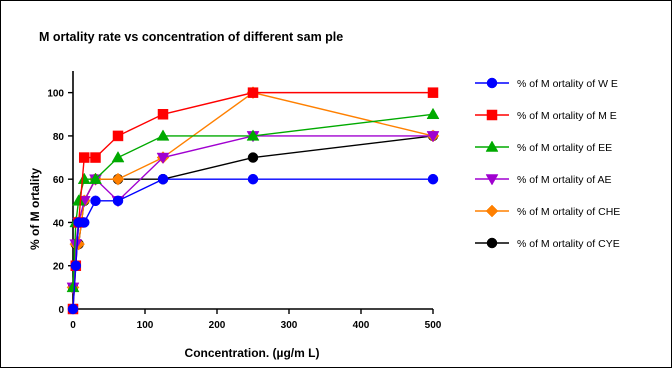 This screenshot has width=672, height=368. I want to click on legend-item: % of M ortality of AE, so click(543, 180).